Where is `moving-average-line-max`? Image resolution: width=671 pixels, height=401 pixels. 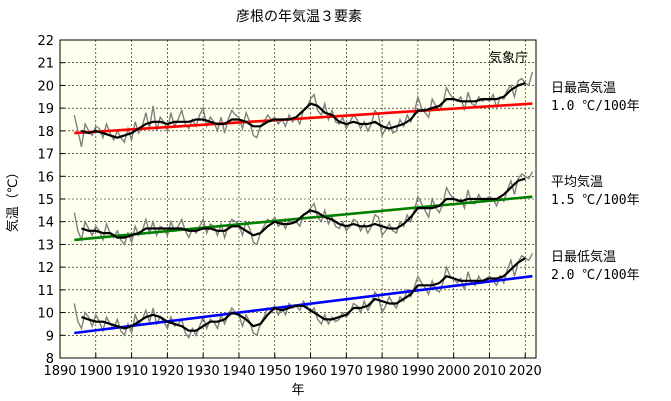
moving-average-line-max is located at coordinates (303, 110).